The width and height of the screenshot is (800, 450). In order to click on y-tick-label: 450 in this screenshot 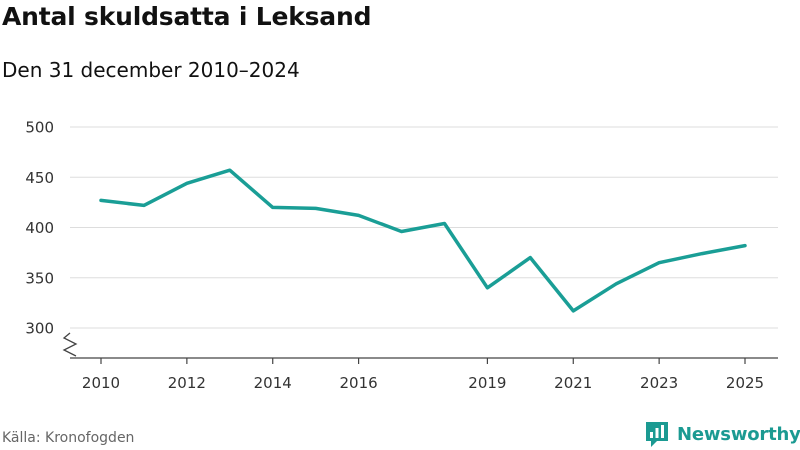, I will do `click(39, 178)`.